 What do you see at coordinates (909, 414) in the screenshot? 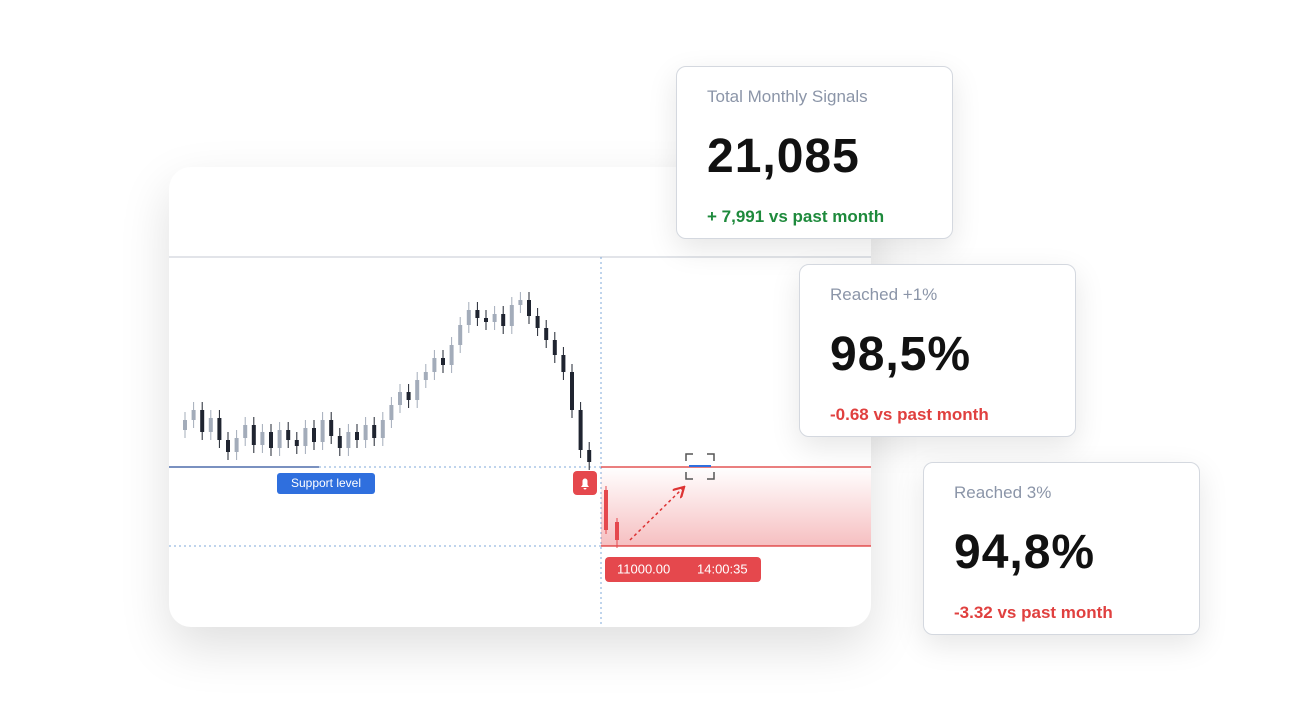
I see `card-change: -0.68 vs past month` at bounding box center [909, 414].